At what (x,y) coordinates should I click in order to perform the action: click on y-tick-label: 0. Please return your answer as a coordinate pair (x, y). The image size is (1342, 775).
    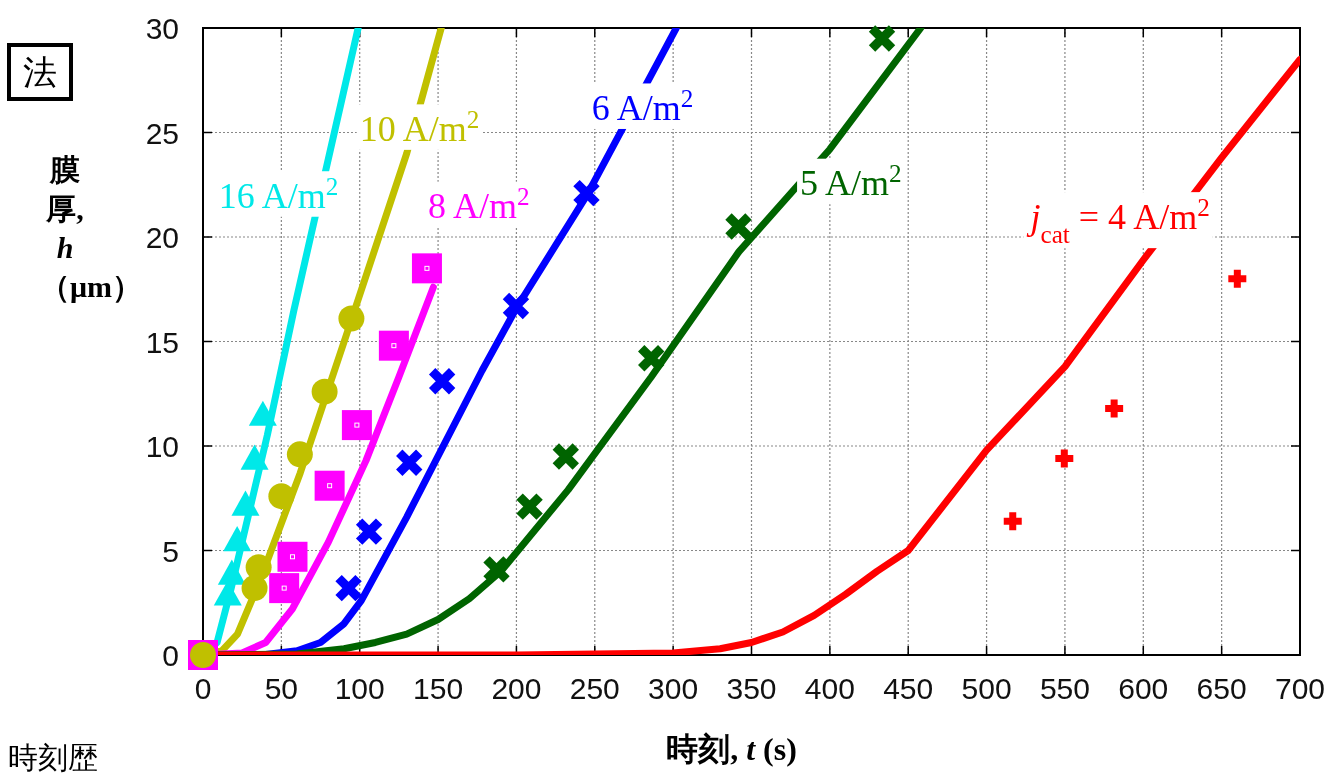
    Looking at the image, I should click on (170, 655).